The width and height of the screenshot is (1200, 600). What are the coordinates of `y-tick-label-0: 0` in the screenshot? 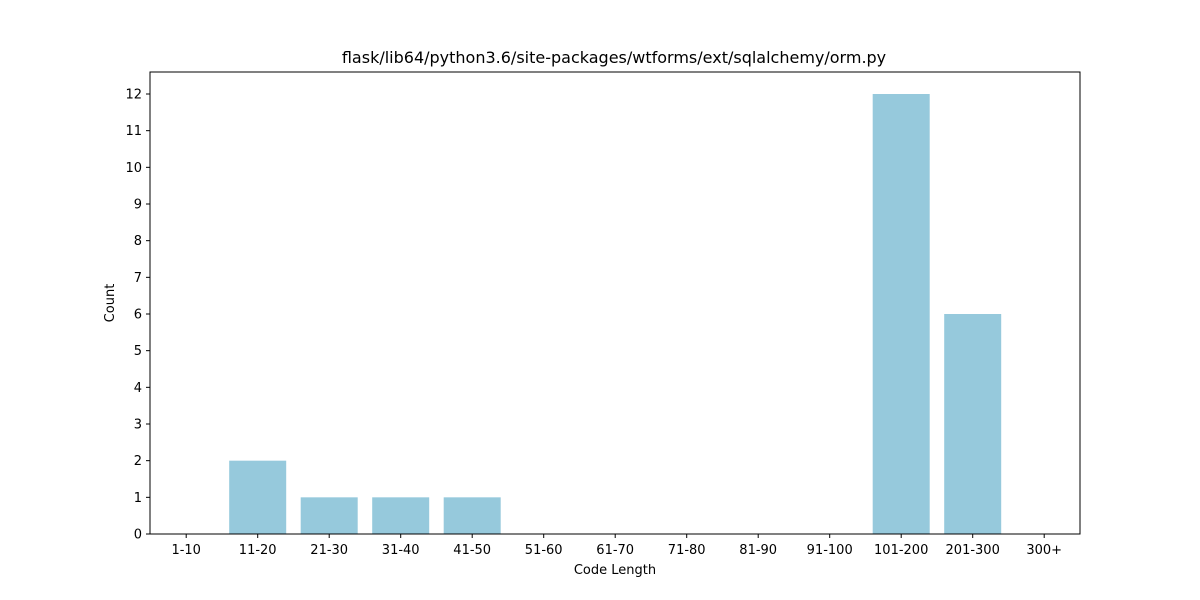 It's located at (138, 535).